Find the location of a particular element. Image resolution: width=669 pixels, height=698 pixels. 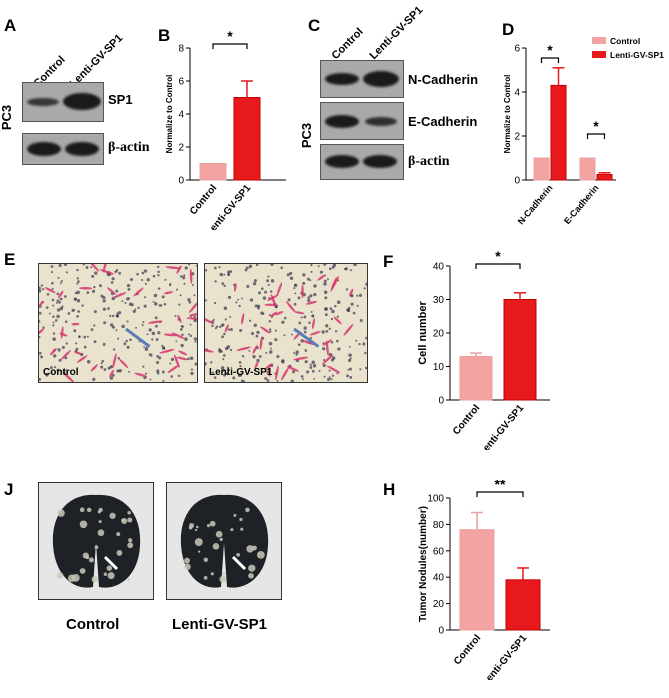

lung-photo-control is located at coordinates (96, 541).